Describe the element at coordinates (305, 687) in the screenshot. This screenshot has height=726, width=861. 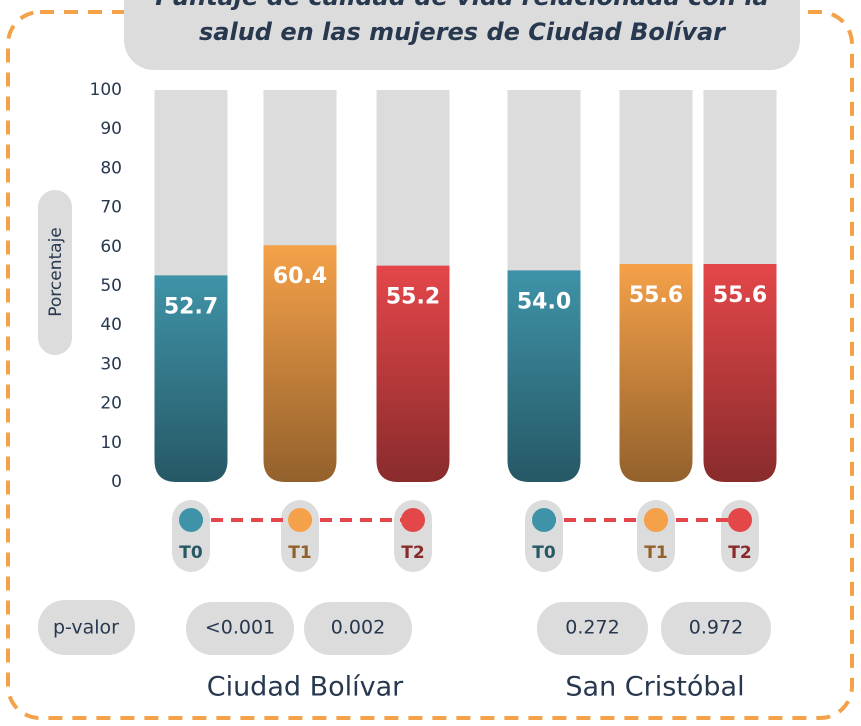
I see `group-label: Ciudad Bolívar` at that location.